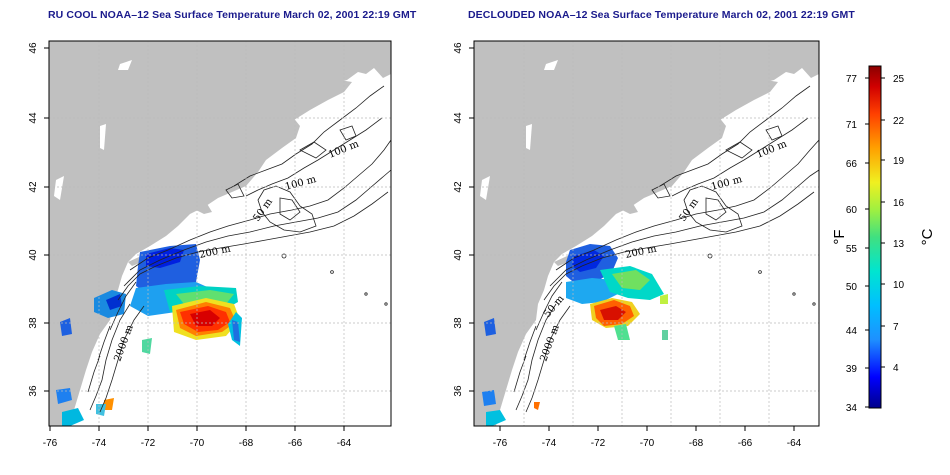 The image size is (950, 475). What do you see at coordinates (575, 335) in the screenshot?
I see `sst-data-right` at bounding box center [575, 335].